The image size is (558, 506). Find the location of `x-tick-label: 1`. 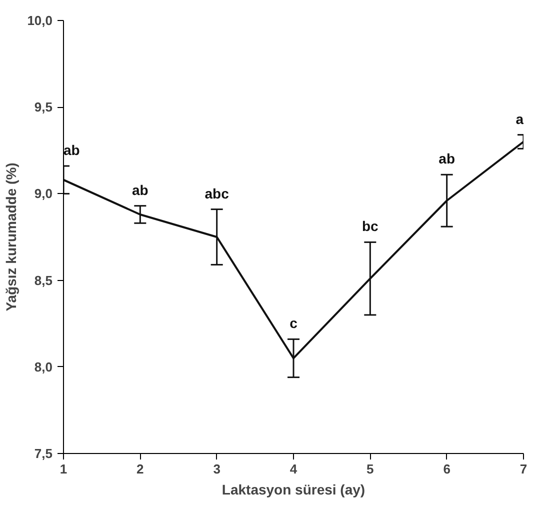

x-tick-label: 1 is located at coordinates (64, 469).